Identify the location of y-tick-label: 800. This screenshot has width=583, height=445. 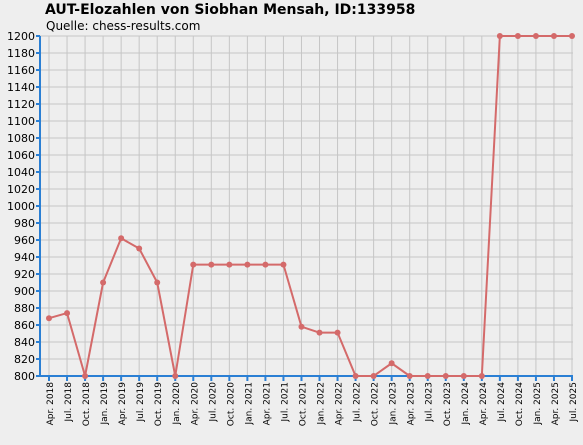
(24, 376).